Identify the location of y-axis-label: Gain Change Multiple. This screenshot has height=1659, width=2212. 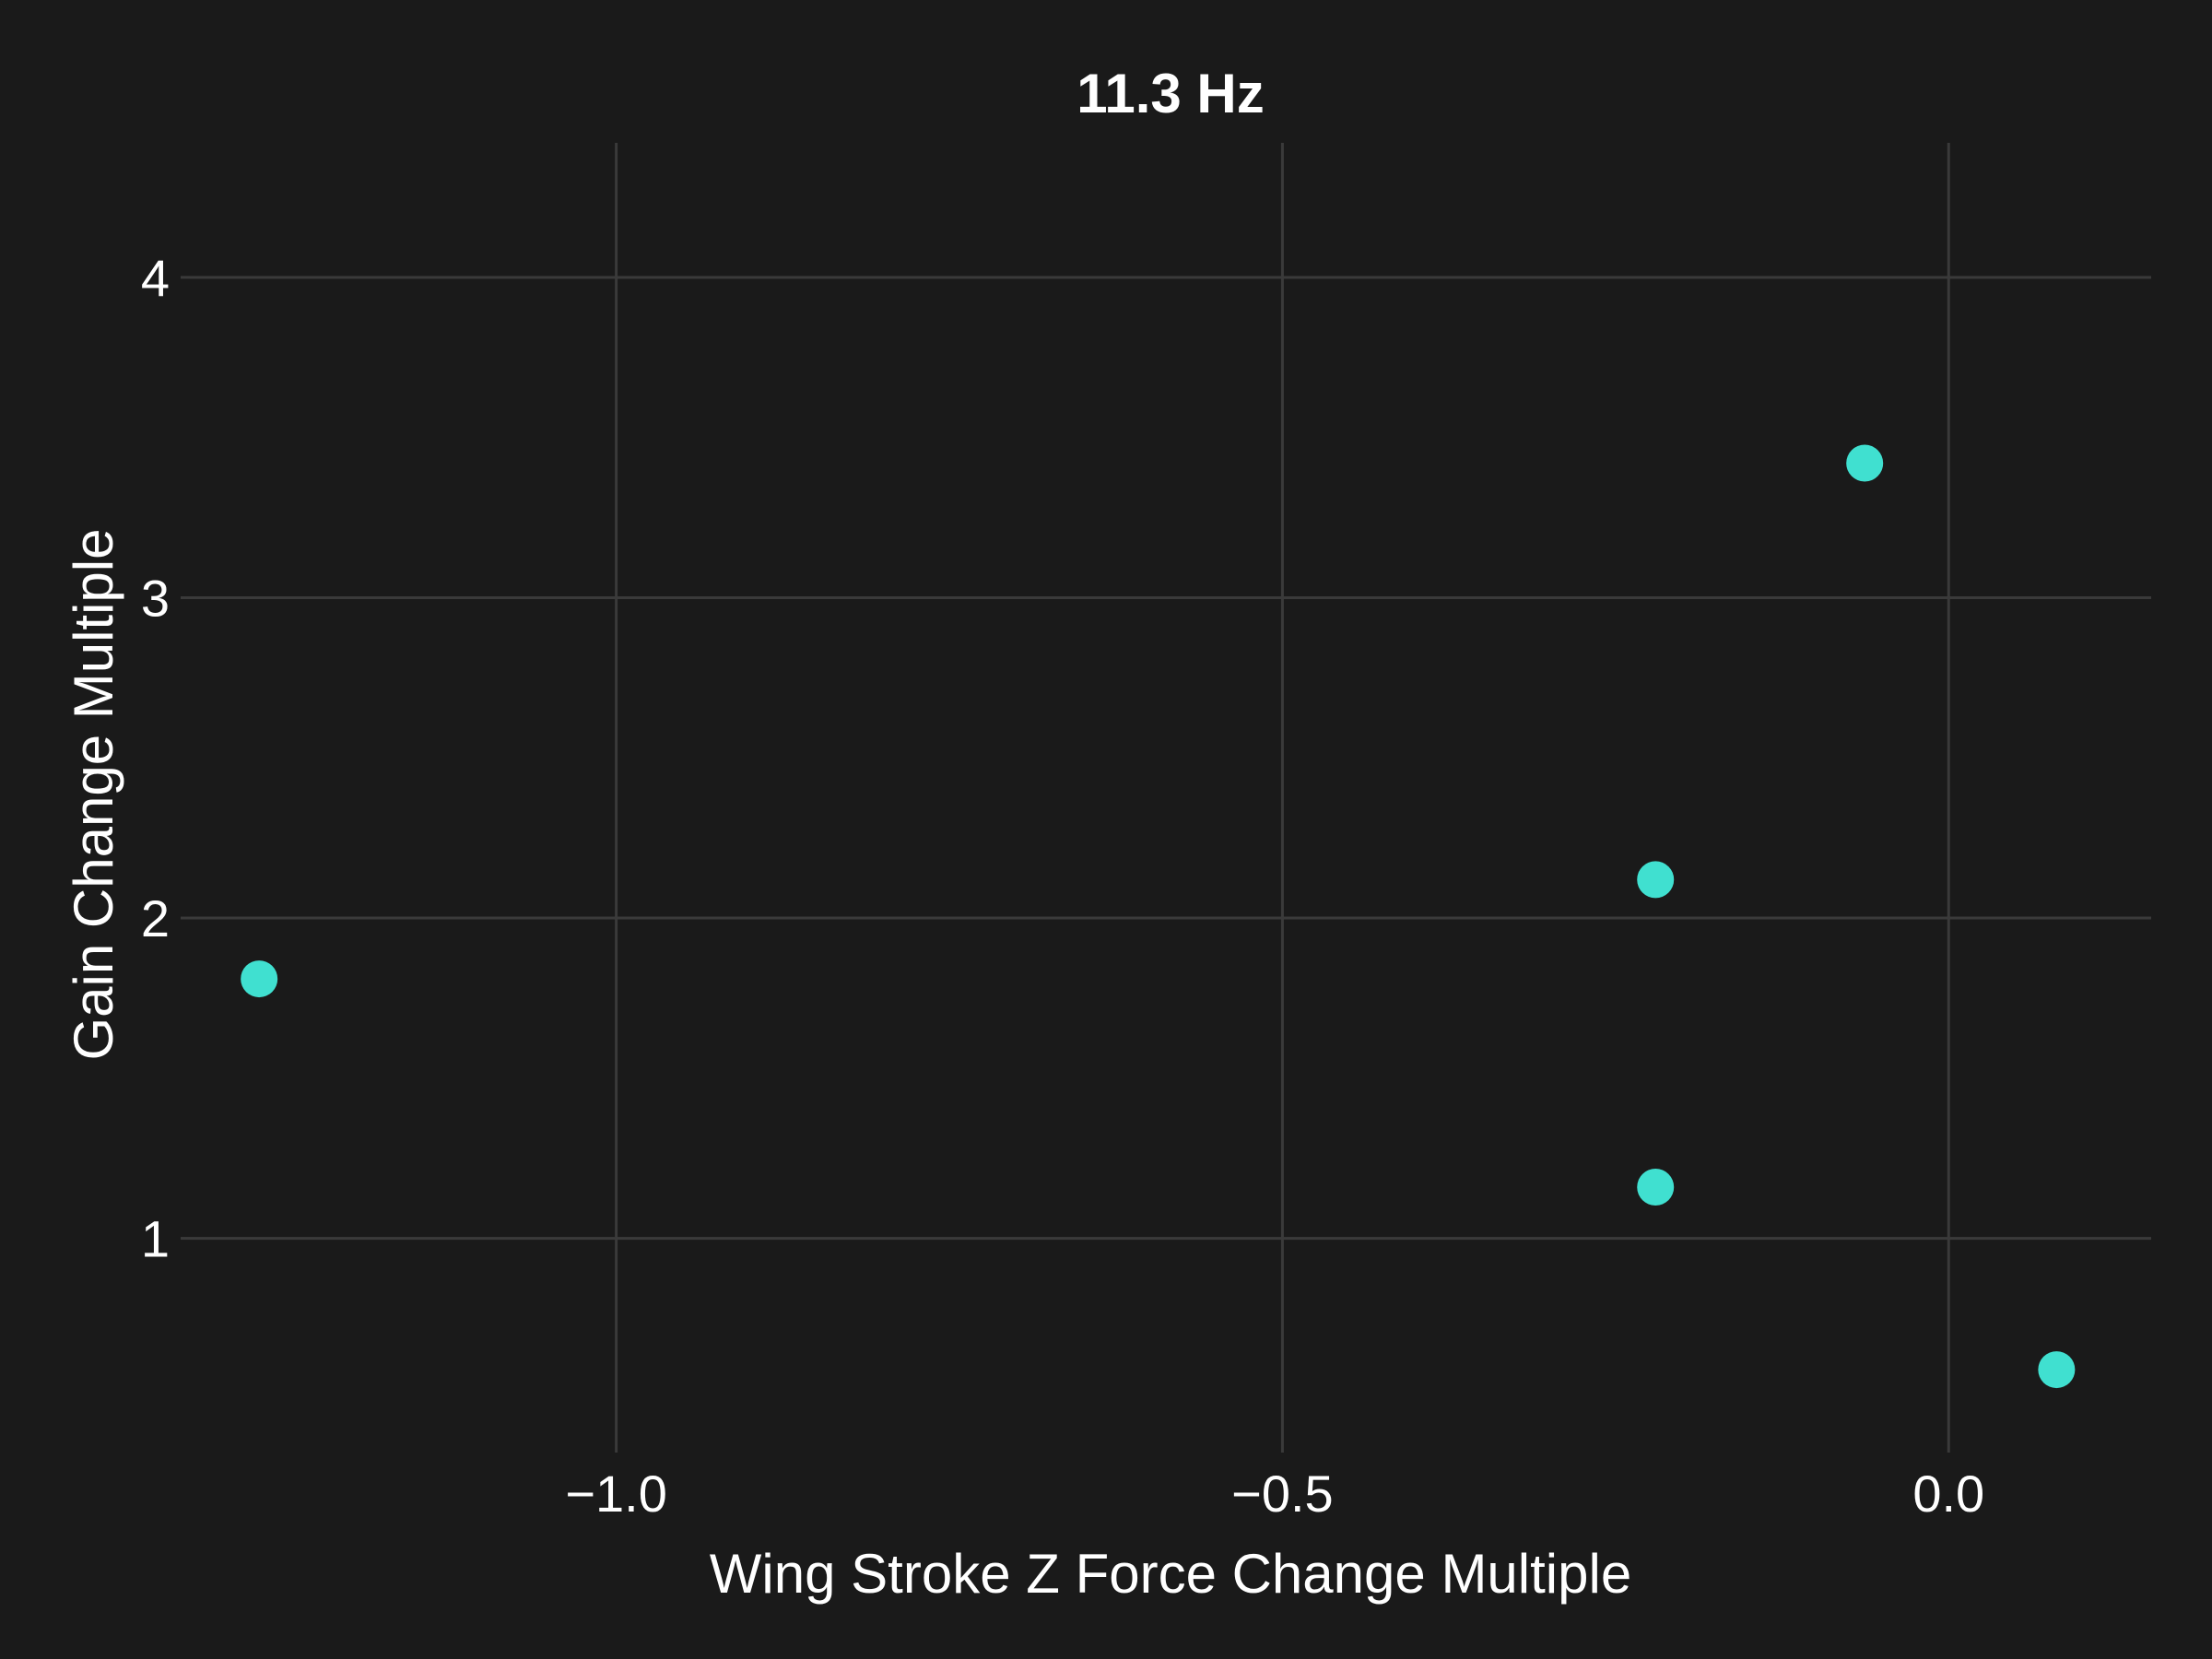
(93, 794).